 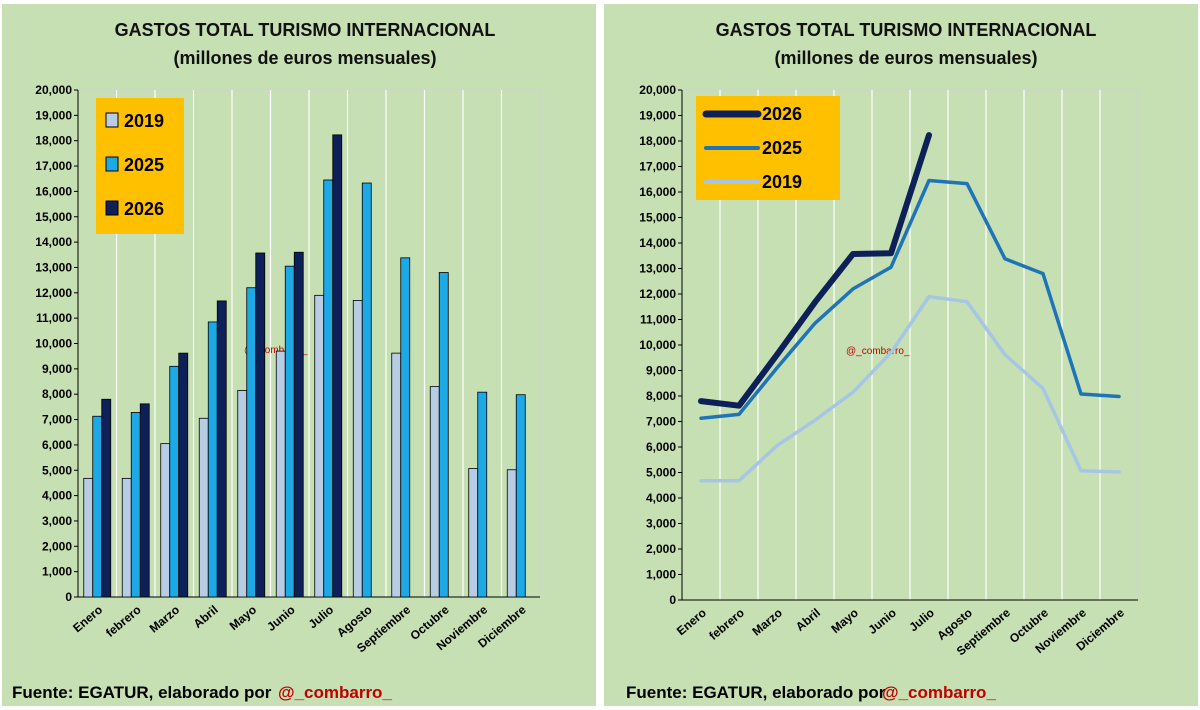 What do you see at coordinates (165, 619) in the screenshot?
I see `x-tick-label: Marzo` at bounding box center [165, 619].